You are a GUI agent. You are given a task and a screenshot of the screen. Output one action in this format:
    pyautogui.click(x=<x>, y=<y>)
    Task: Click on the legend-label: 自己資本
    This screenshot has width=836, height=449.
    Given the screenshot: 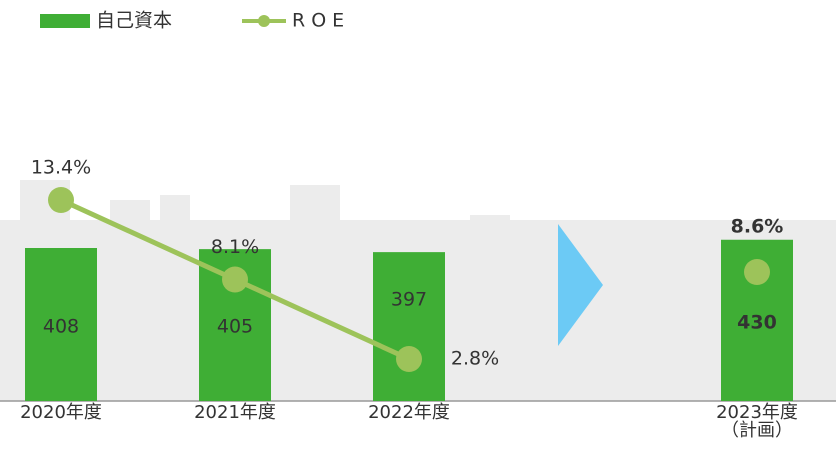 What is the action you would take?
    pyautogui.click(x=134, y=21)
    